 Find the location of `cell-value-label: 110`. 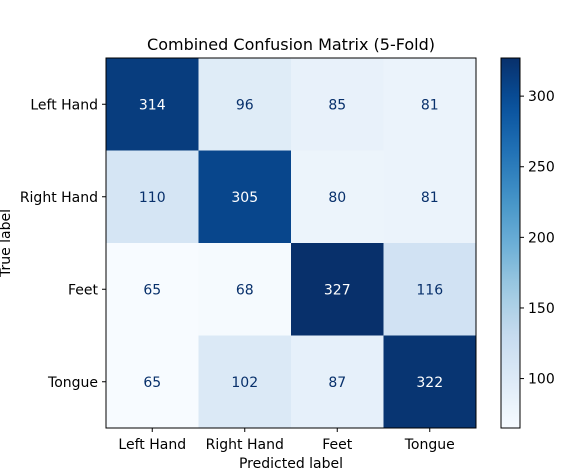

cell-value-label: 110 is located at coordinates (152, 198).